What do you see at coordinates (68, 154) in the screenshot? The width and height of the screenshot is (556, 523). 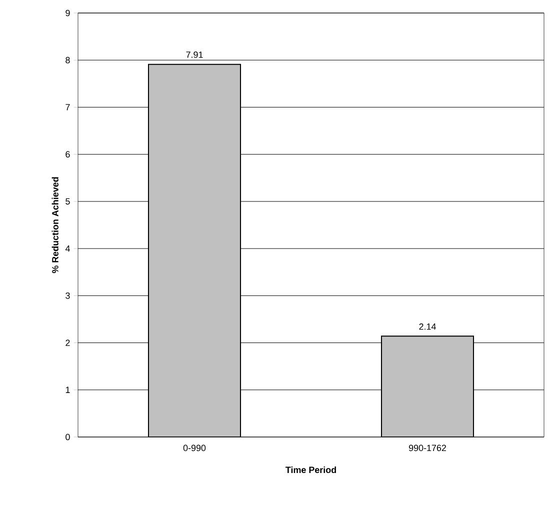 I see `y-tick-label: 6` at bounding box center [68, 154].